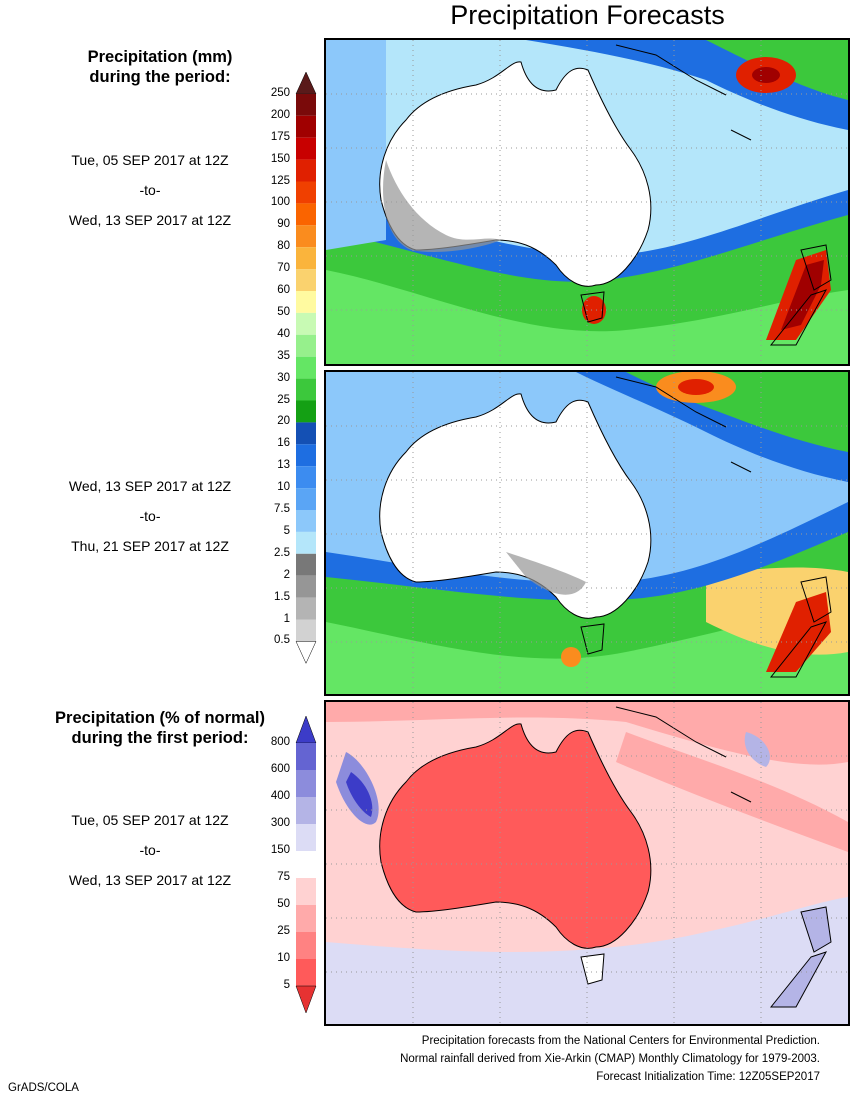 This screenshot has width=850, height=1100. What do you see at coordinates (283, 377) in the screenshot?
I see `colorbar-tick-label: 30` at bounding box center [283, 377].